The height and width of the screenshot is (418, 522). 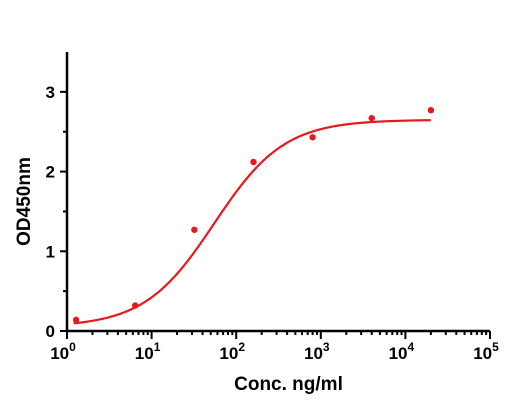 I want to click on x-tick-label: 10¹, so click(x=148, y=351).